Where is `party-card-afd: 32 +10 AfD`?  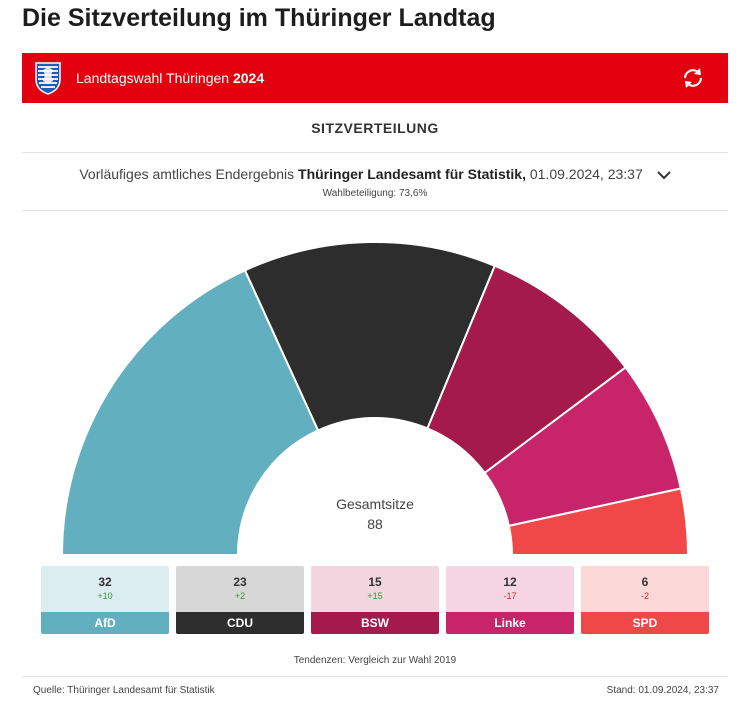 party-card-afd: 32 +10 AfD is located at coordinates (105, 600).